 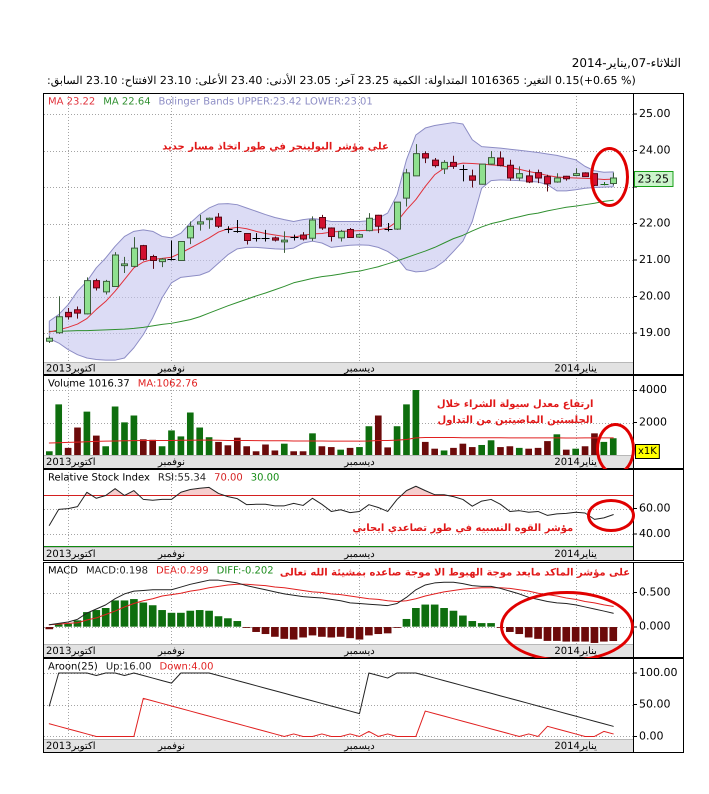 I want to click on series-label: RSI:55.34, so click(x=182, y=478).